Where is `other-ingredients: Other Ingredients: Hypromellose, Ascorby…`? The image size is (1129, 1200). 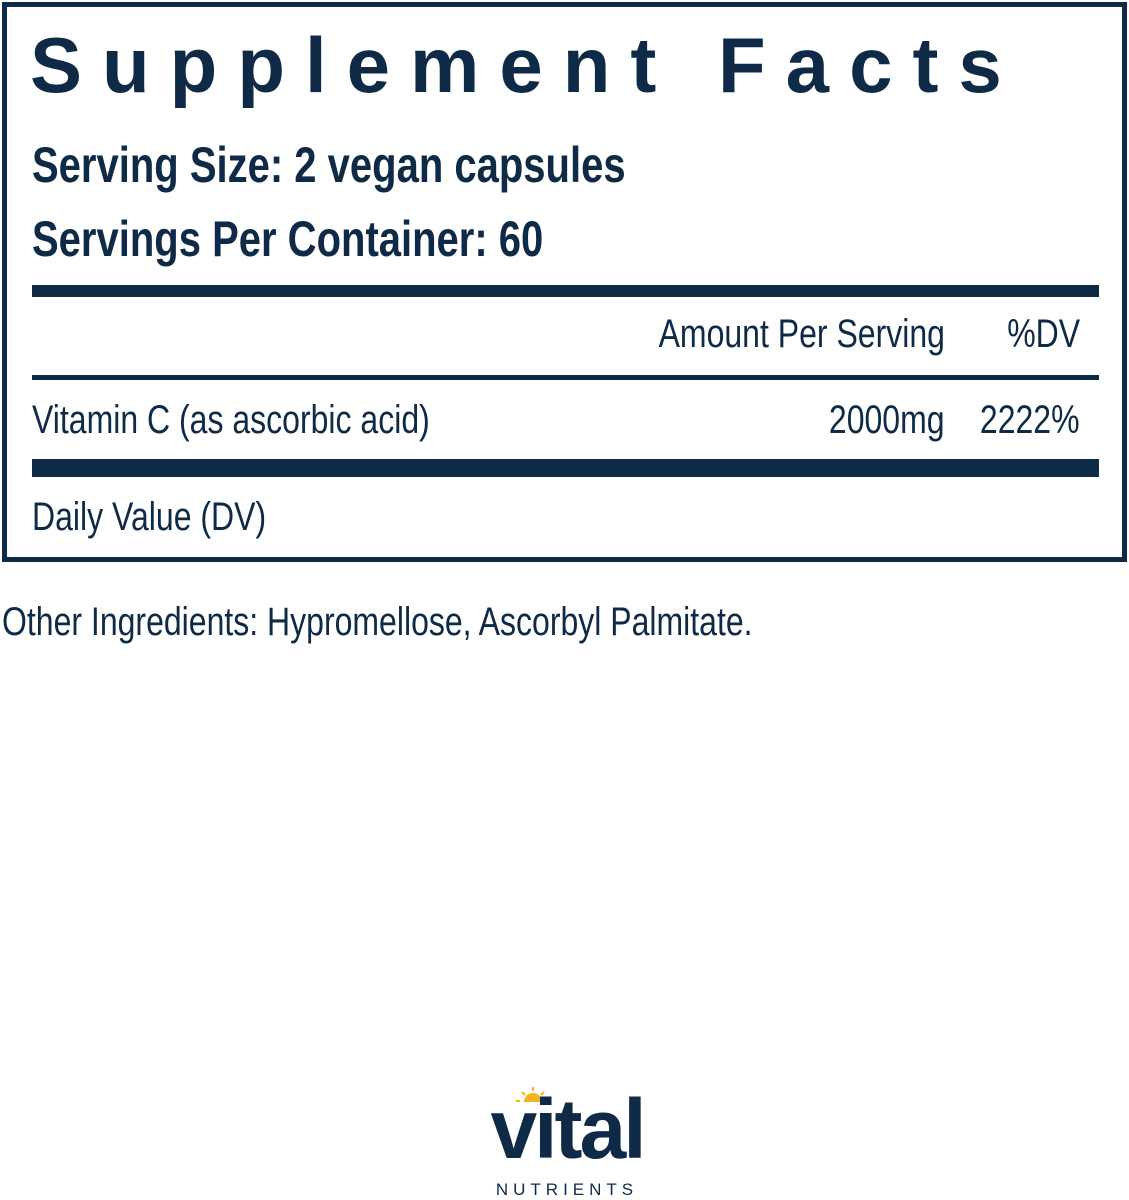 other-ingredients: Other Ingredients: Hypromellose, Ascorby… is located at coordinates (377, 622).